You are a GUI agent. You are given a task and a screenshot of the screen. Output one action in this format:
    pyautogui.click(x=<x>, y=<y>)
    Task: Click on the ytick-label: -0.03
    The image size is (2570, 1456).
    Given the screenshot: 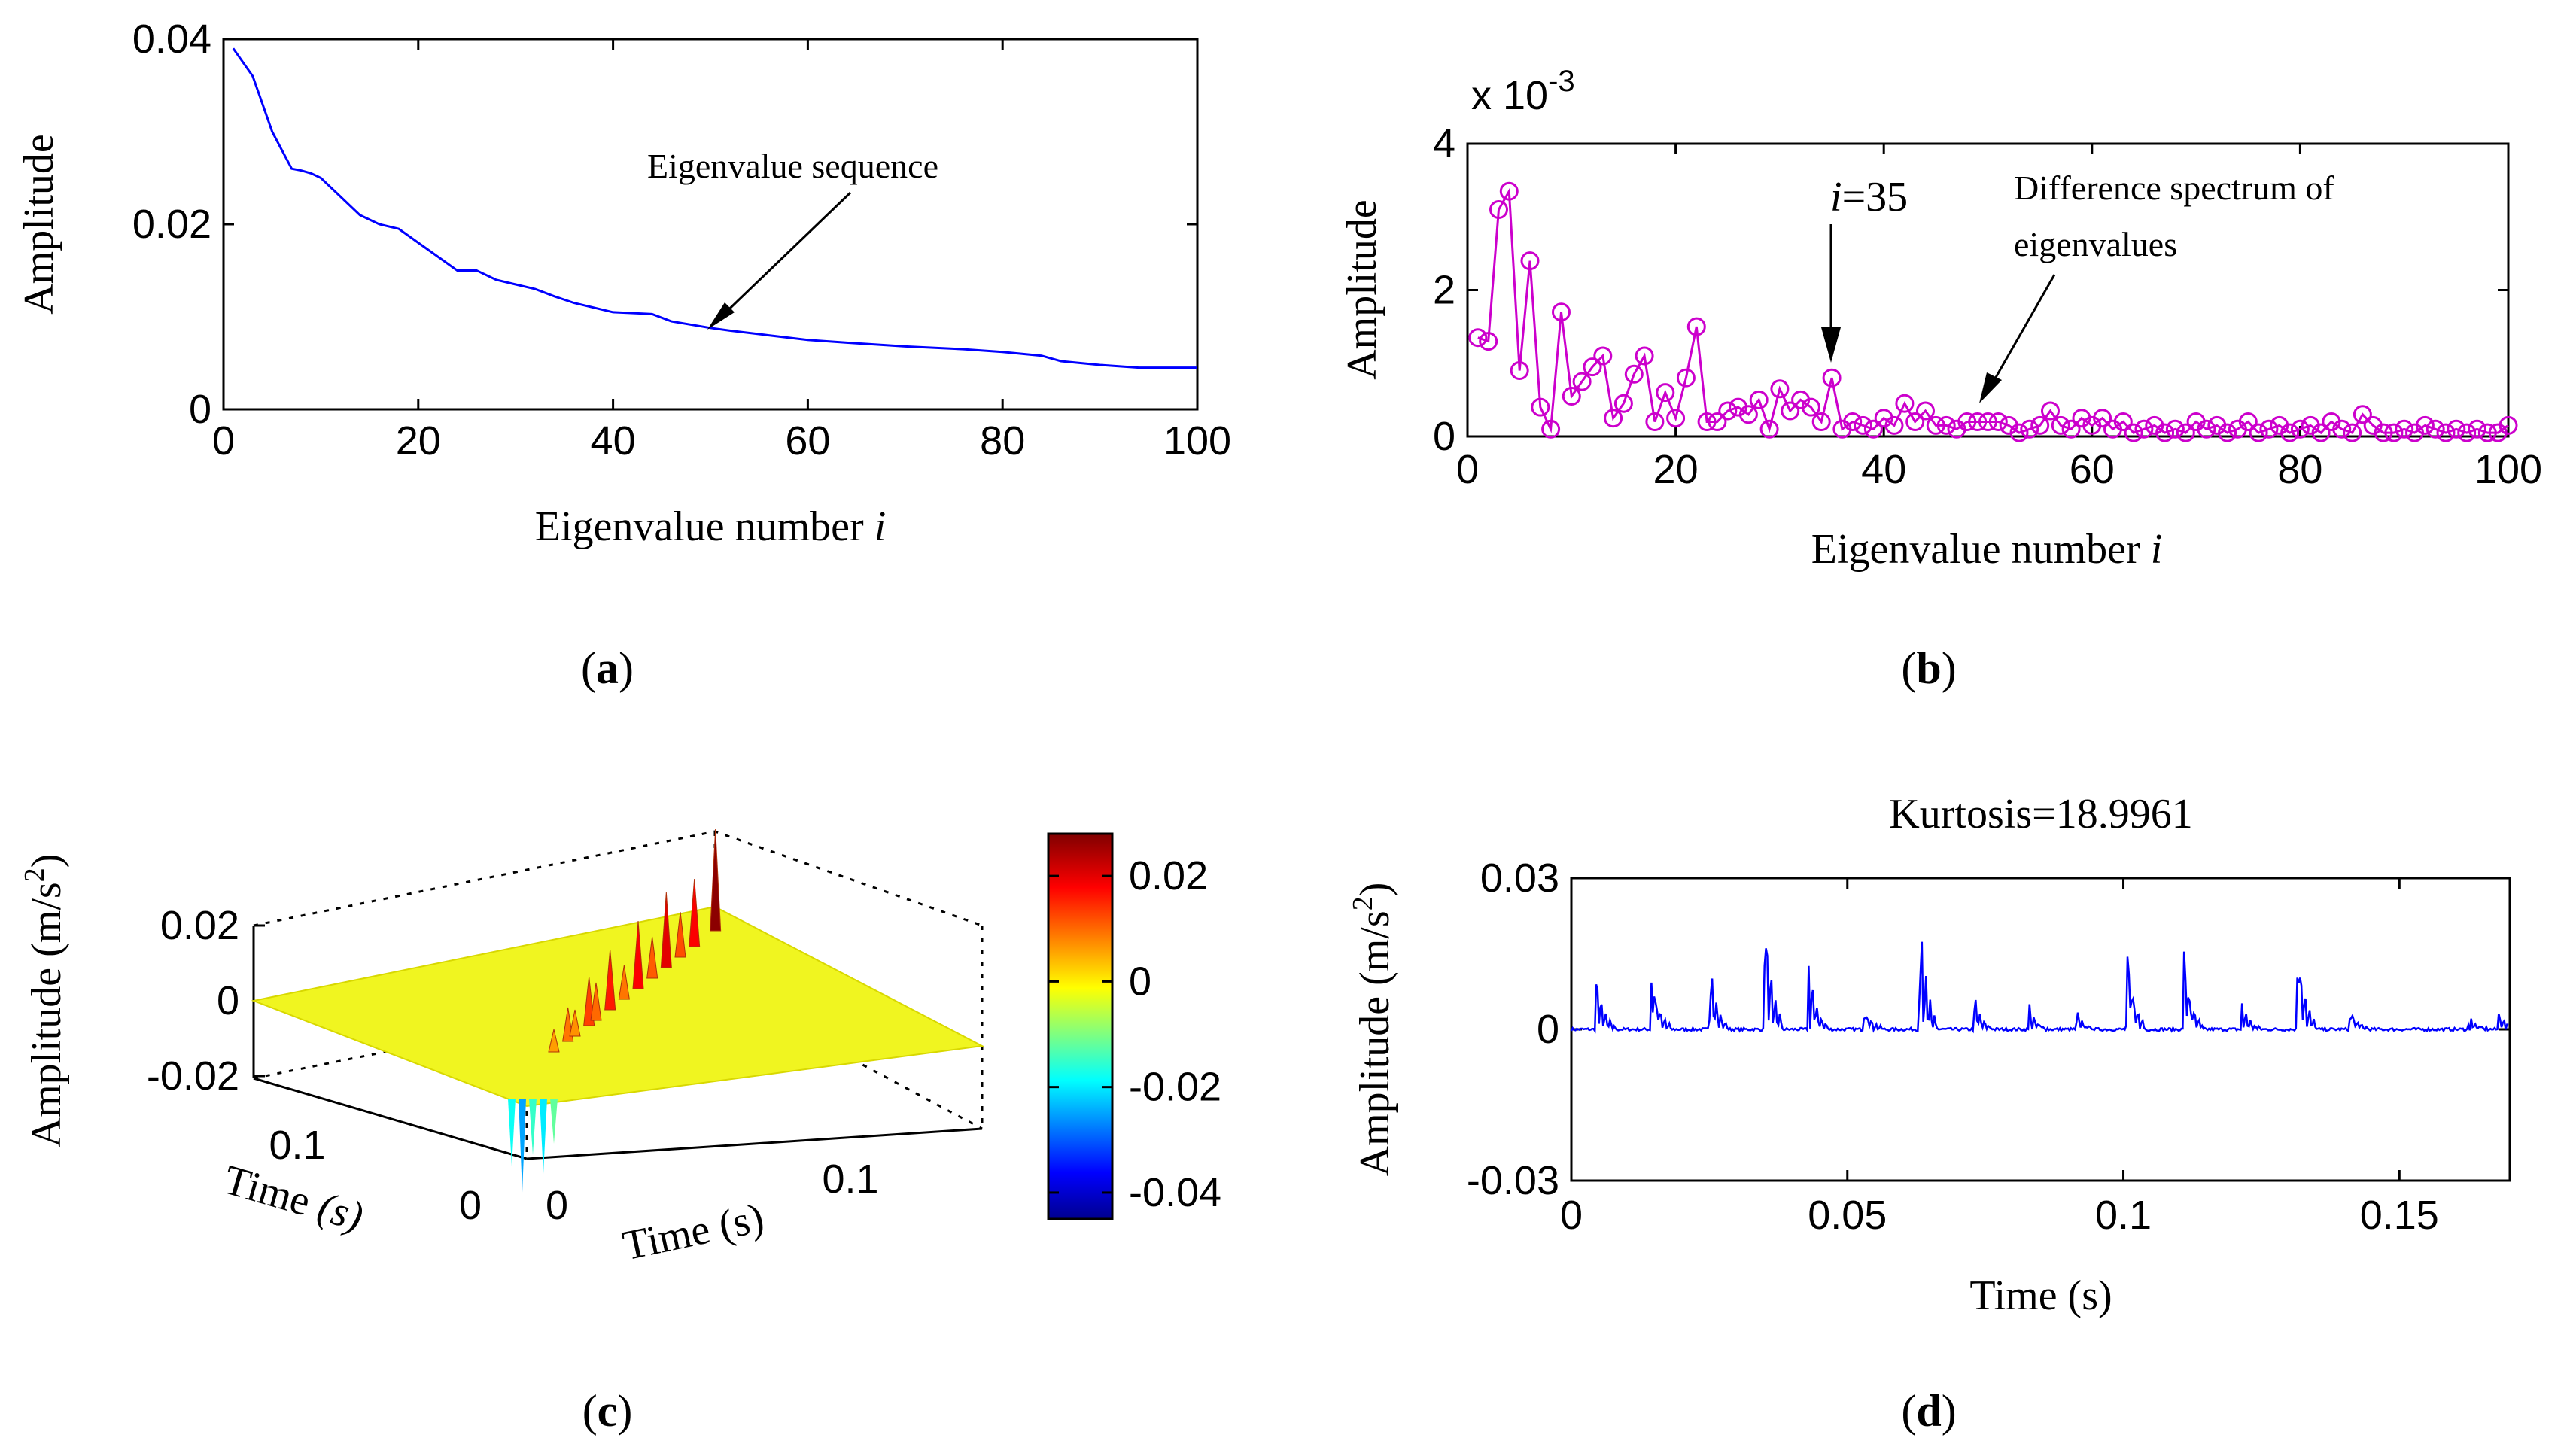 What is the action you would take?
    pyautogui.click(x=1513, y=1180)
    